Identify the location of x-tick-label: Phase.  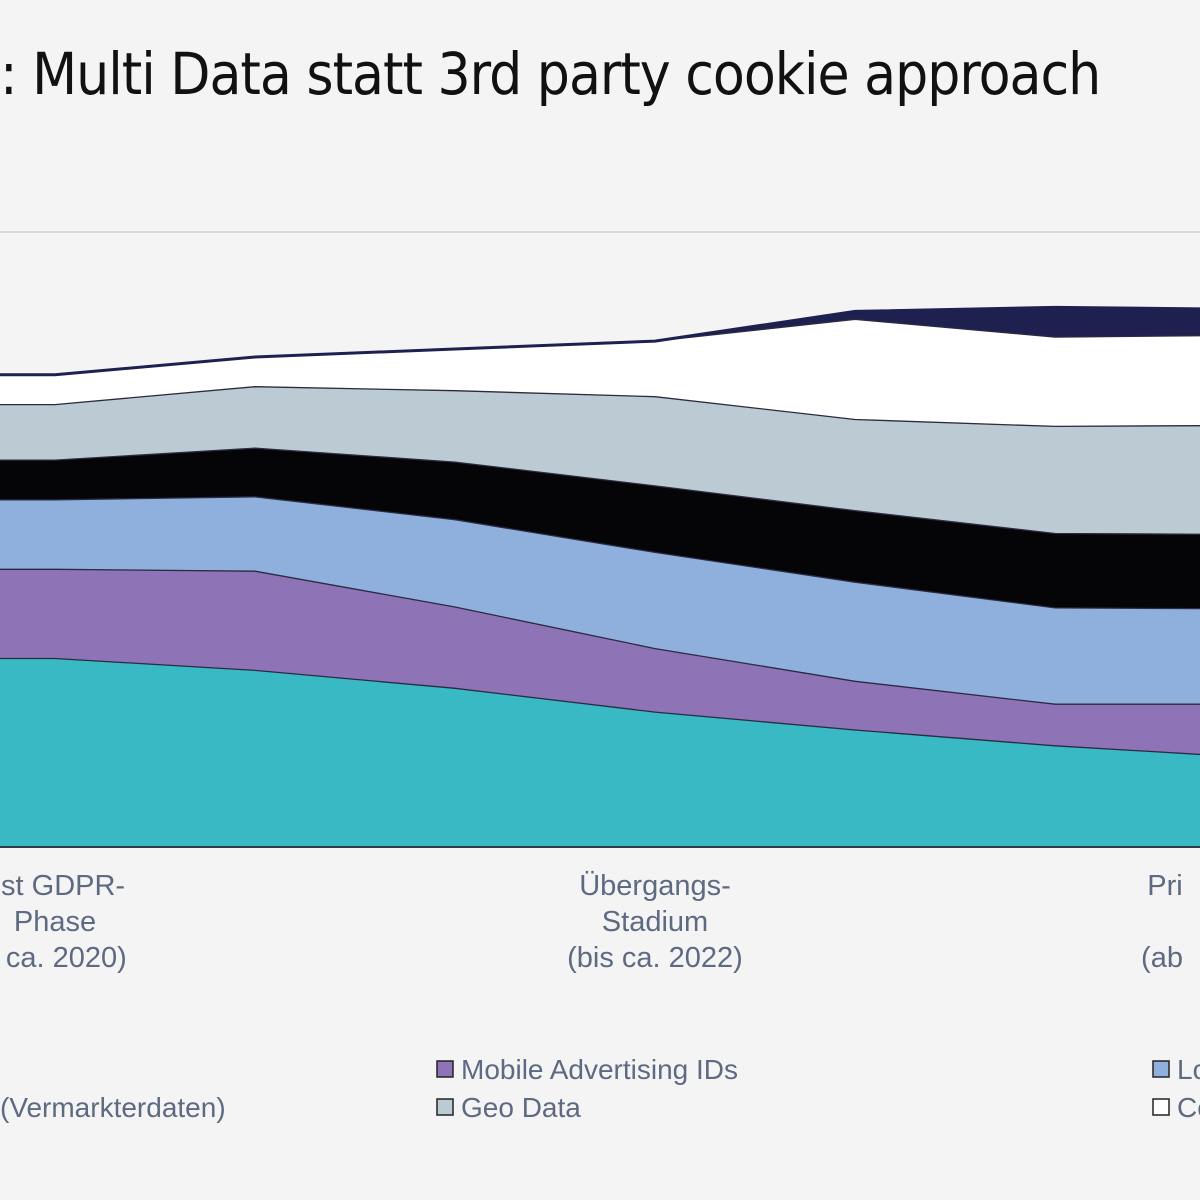
(55, 922).